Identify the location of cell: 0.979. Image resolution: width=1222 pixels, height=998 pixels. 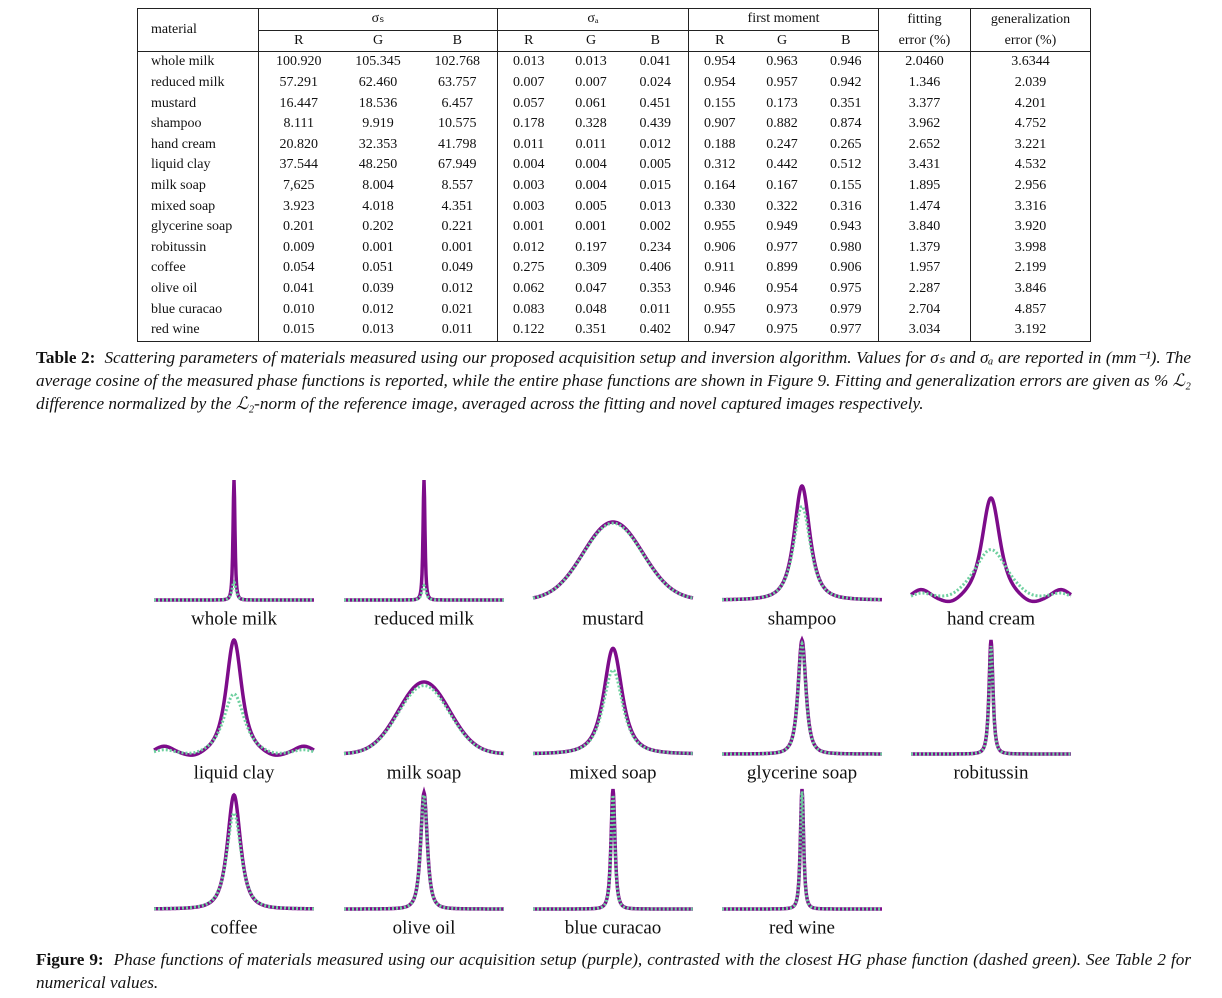
(846, 309).